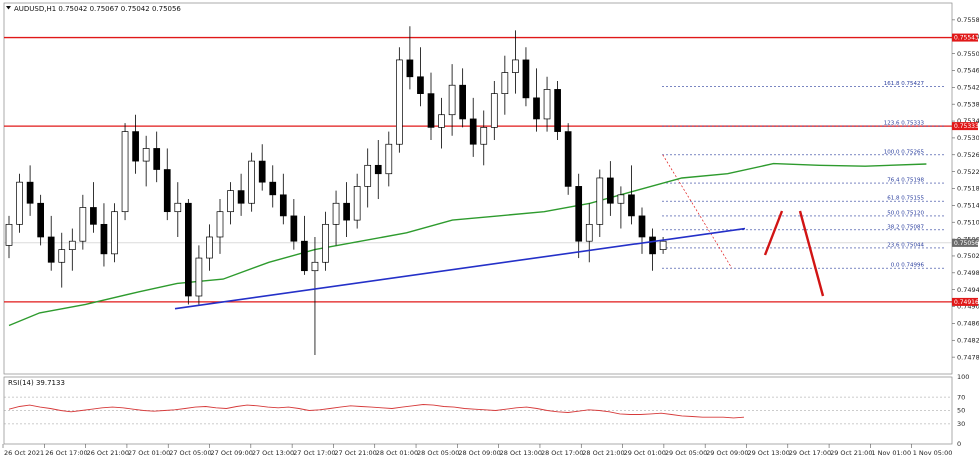 This screenshot has height=460, width=979. What do you see at coordinates (562, 453) in the screenshot?
I see `time-tick-label: 28 Oct 17:00` at bounding box center [562, 453].